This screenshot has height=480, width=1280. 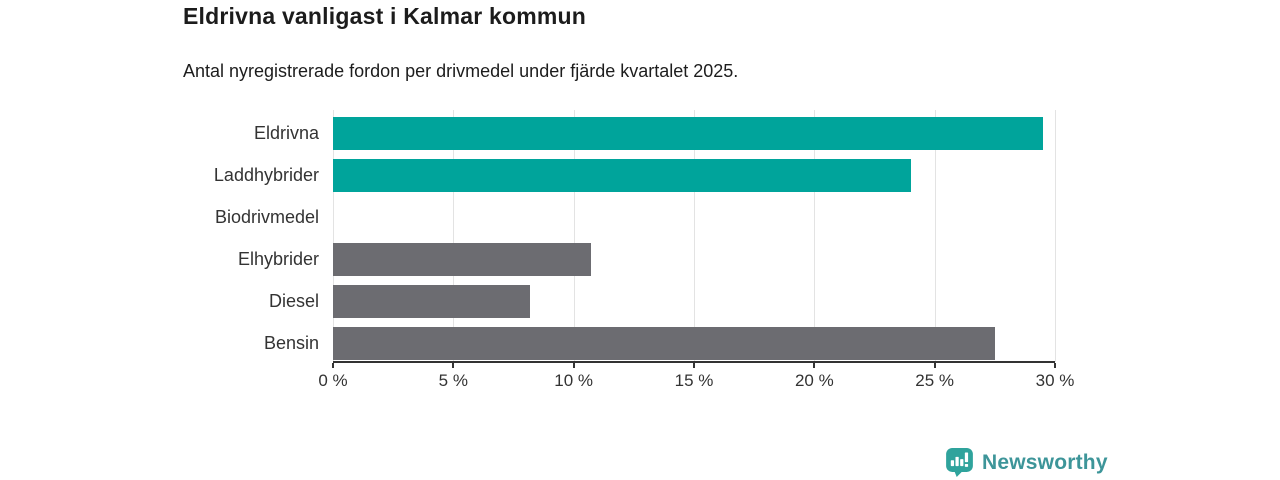 I want to click on category-label-laddhybrider: Laddhybrider, so click(x=266, y=175).